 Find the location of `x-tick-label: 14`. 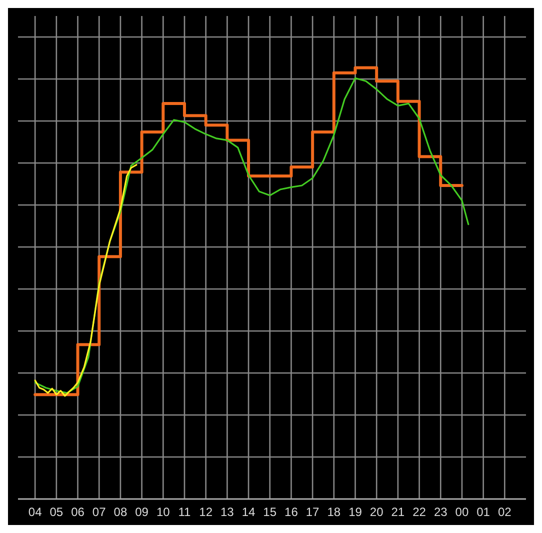

x-tick-label: 14 is located at coordinates (249, 512).